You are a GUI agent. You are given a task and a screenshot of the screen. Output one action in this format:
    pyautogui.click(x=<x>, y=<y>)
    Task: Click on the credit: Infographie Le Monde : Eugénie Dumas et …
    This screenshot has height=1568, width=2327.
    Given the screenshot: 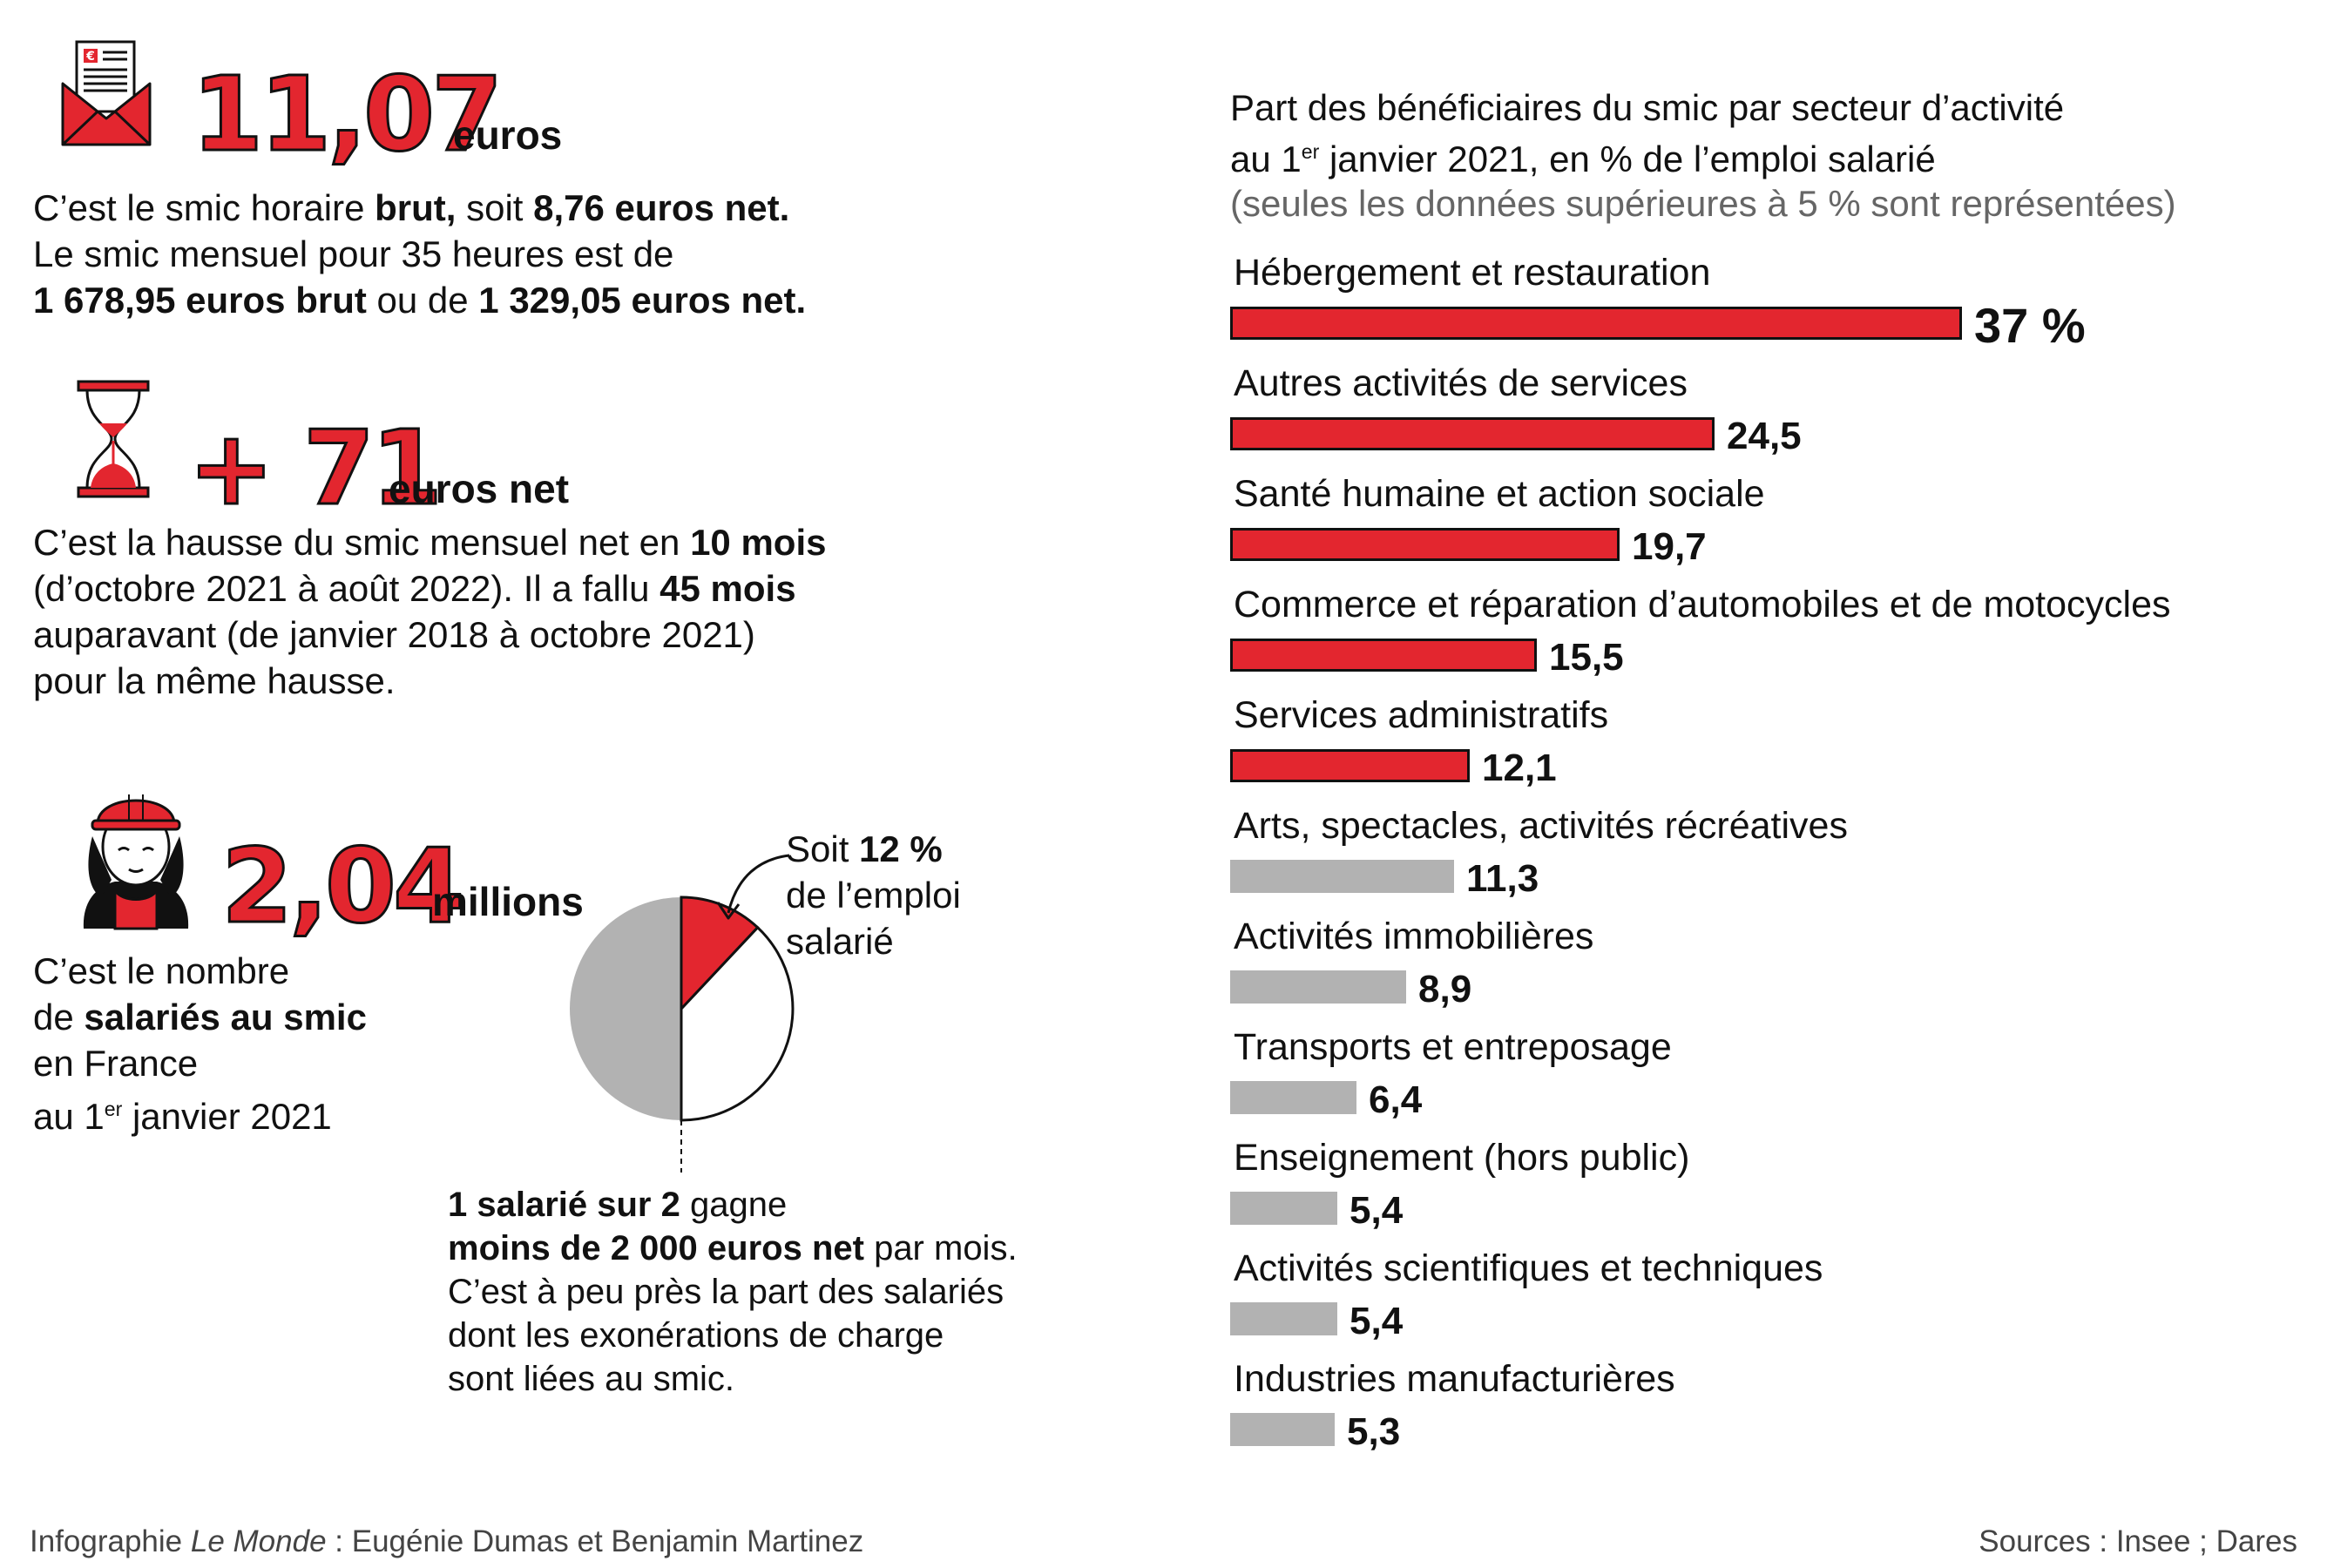 What is the action you would take?
    pyautogui.click(x=447, y=1541)
    